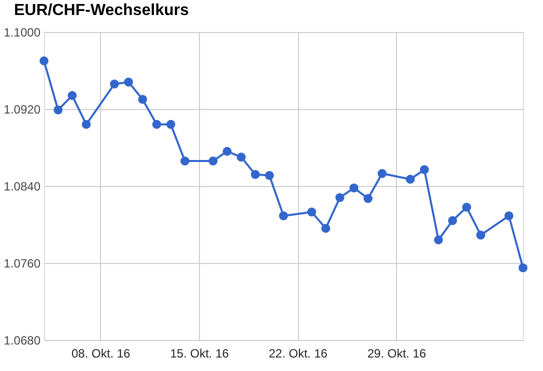 The height and width of the screenshot is (371, 543). Describe the element at coordinates (22, 263) in the screenshot. I see `y-tick-label: 1.0760` at that location.